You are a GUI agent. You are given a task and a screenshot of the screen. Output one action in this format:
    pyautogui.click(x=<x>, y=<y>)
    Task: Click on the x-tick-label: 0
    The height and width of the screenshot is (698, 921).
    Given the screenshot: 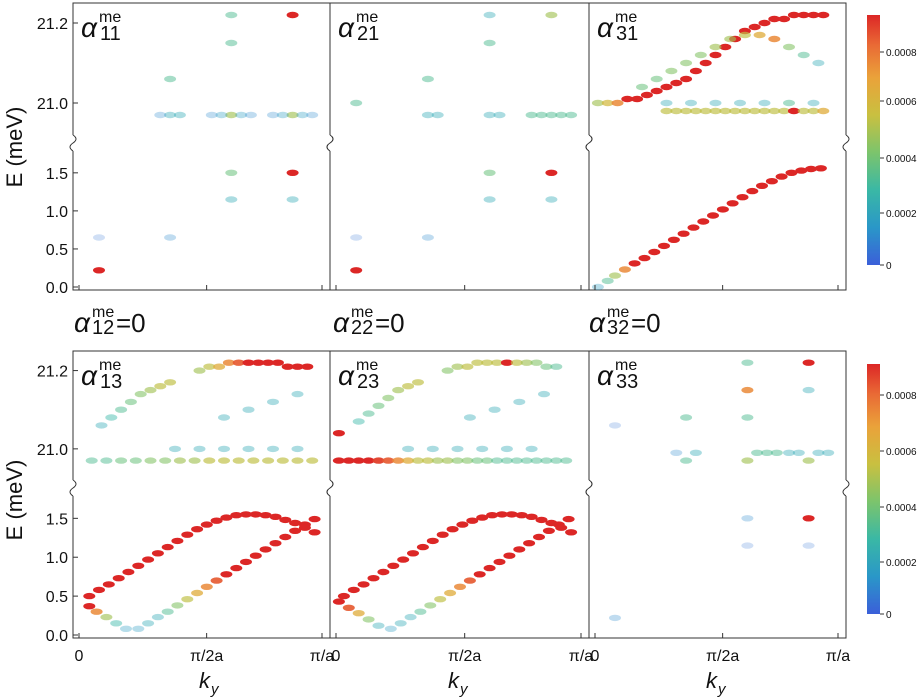 What is the action you would take?
    pyautogui.click(x=336, y=656)
    